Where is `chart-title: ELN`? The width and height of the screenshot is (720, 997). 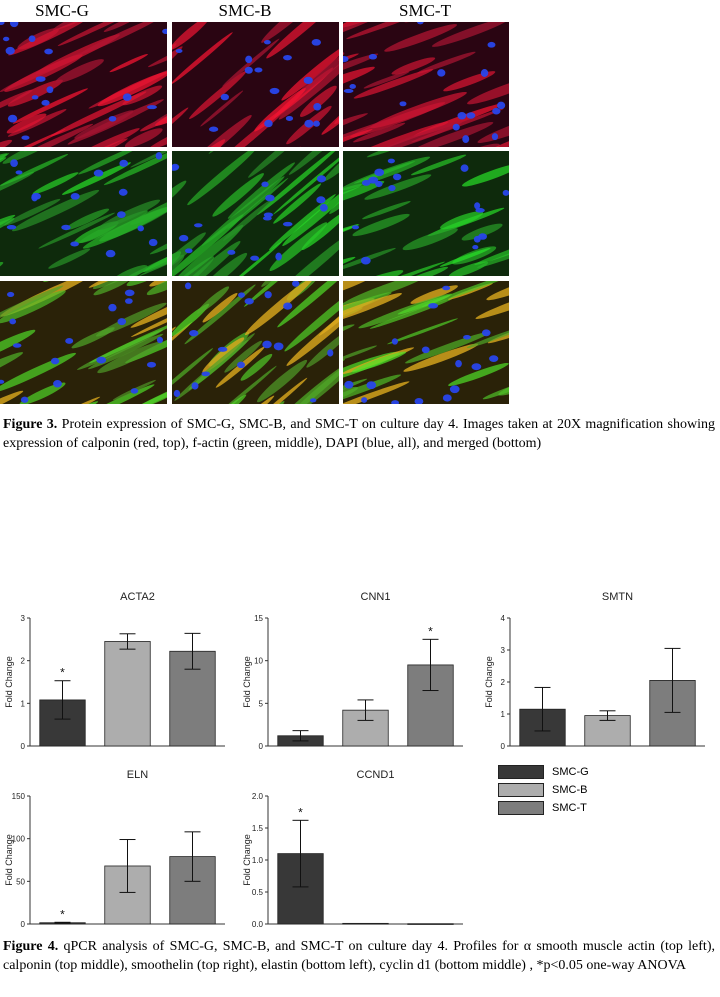
chart-title: ELN is located at coordinates (137, 775).